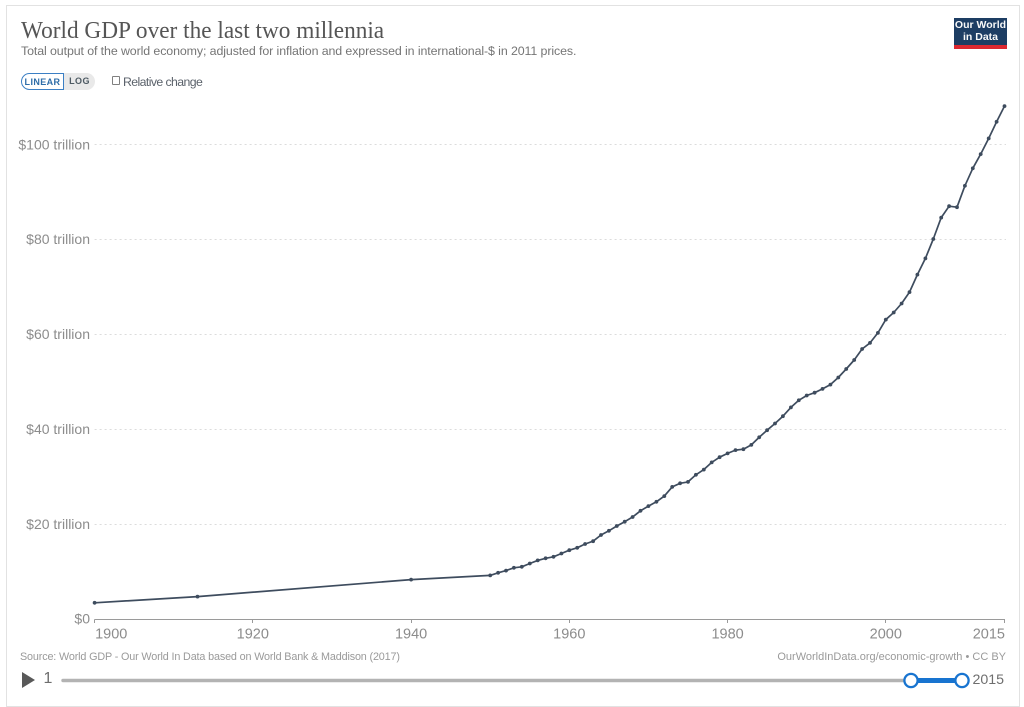 This screenshot has width=1024, height=707. Describe the element at coordinates (58, 429) in the screenshot. I see `svg-text: $40 trillion` at that location.